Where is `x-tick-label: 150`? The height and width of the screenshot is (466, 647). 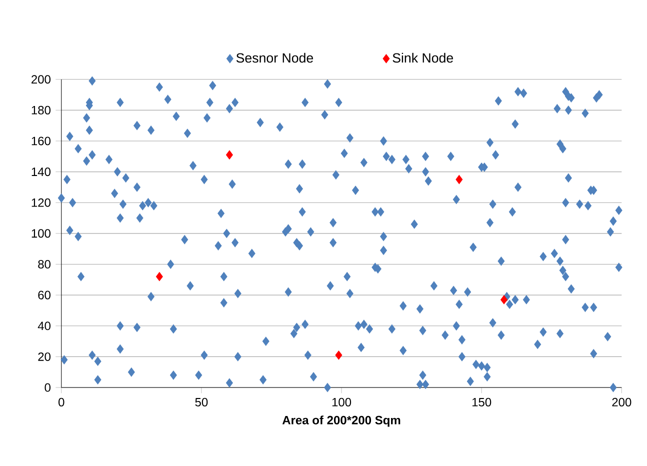 x-tick-label: 150 is located at coordinates (482, 402).